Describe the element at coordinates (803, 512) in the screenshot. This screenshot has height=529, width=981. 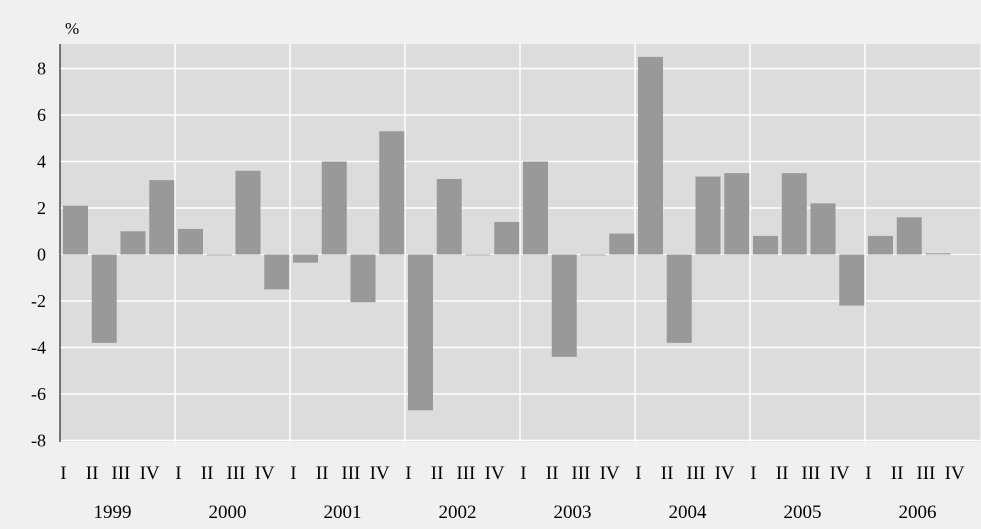
I see `x-tick-label-year: 2005` at that location.